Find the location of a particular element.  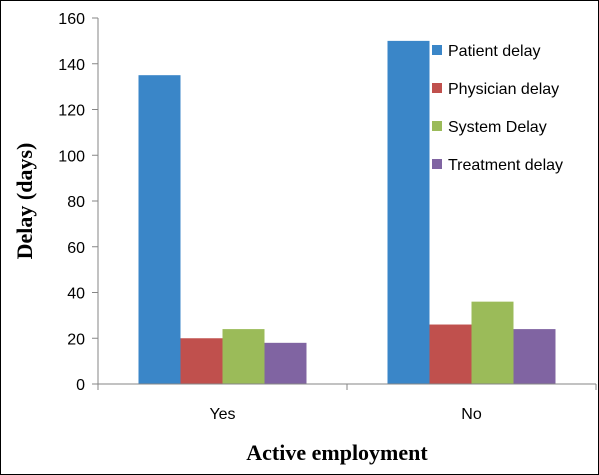

y-tick-label: 40 is located at coordinates (76, 294).